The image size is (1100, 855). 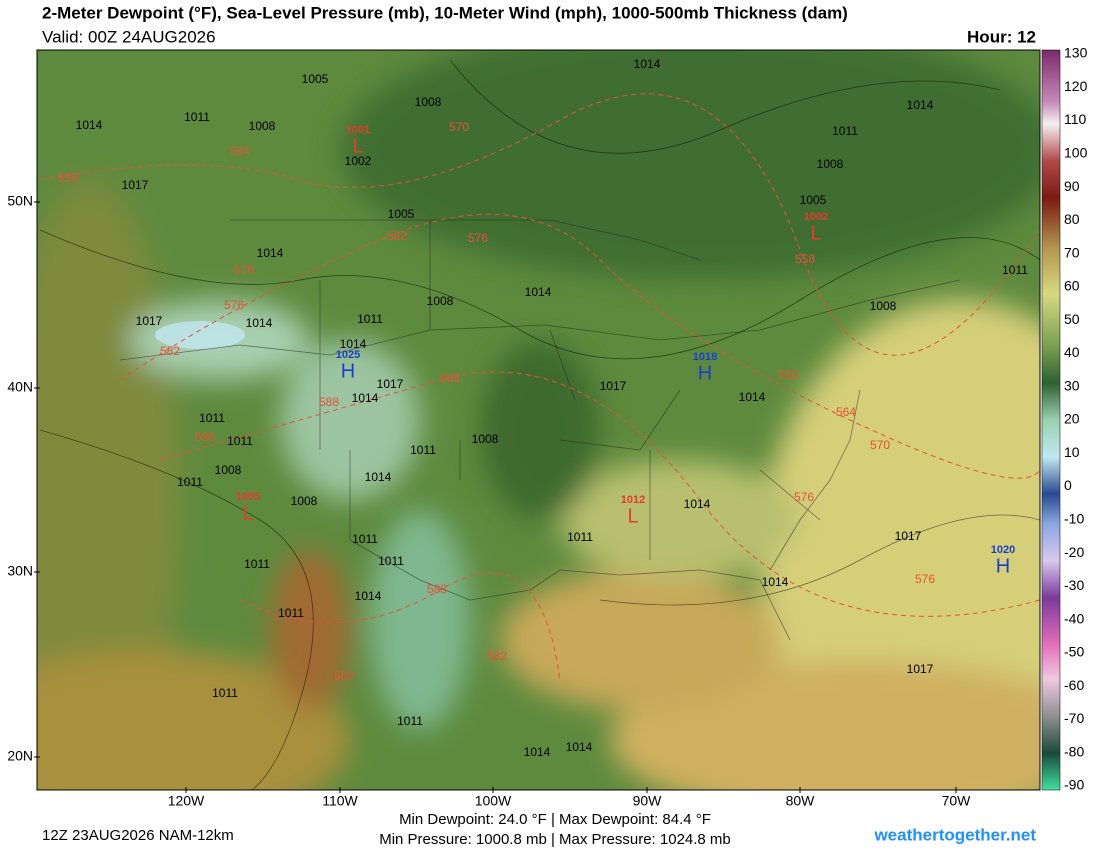 I want to click on lat-label: 40N, so click(x=20, y=387).